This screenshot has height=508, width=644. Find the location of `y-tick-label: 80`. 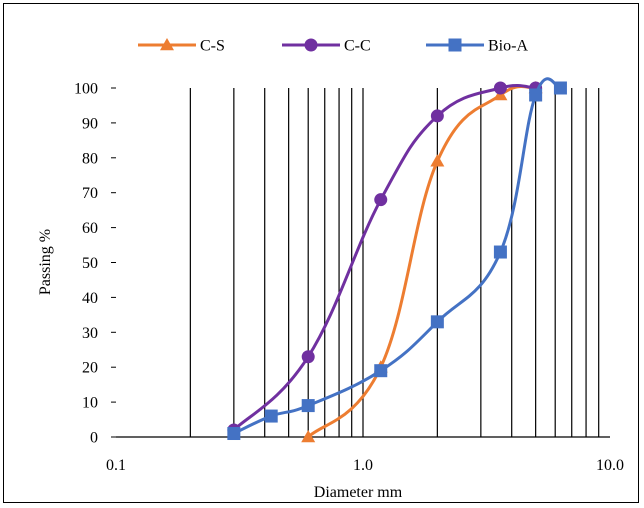

y-tick-label: 80 is located at coordinates (90, 158).